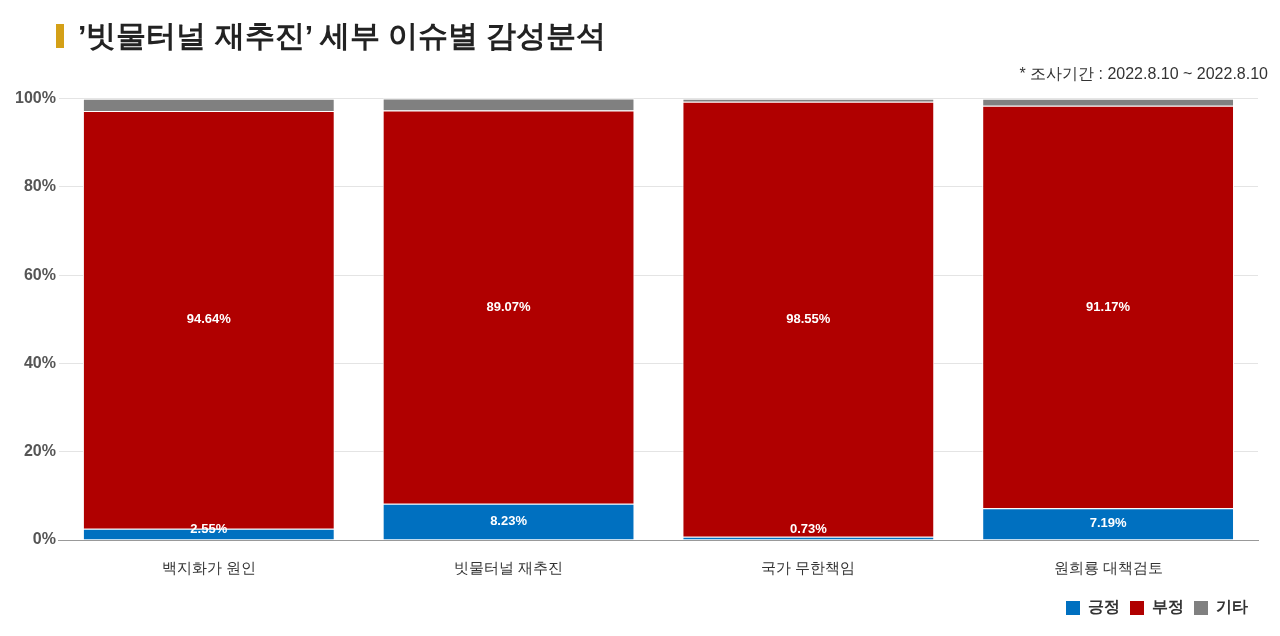  Describe the element at coordinates (1143, 74) in the screenshot. I see `text: * 조사기간 : 2022.8.10 ~ 2022.8.10` at that location.